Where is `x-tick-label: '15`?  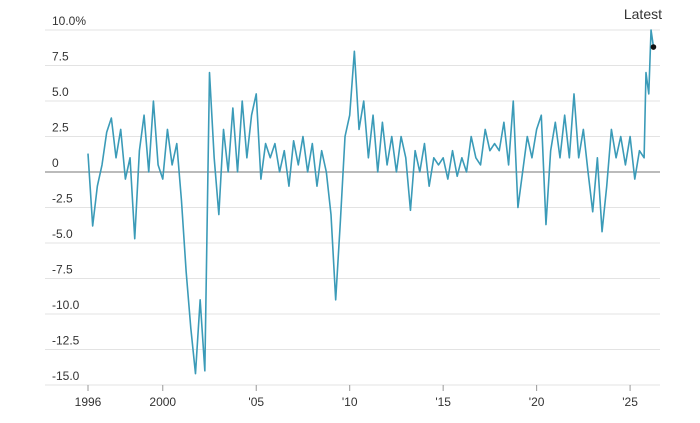 x-tick-label: '15 is located at coordinates (443, 402).